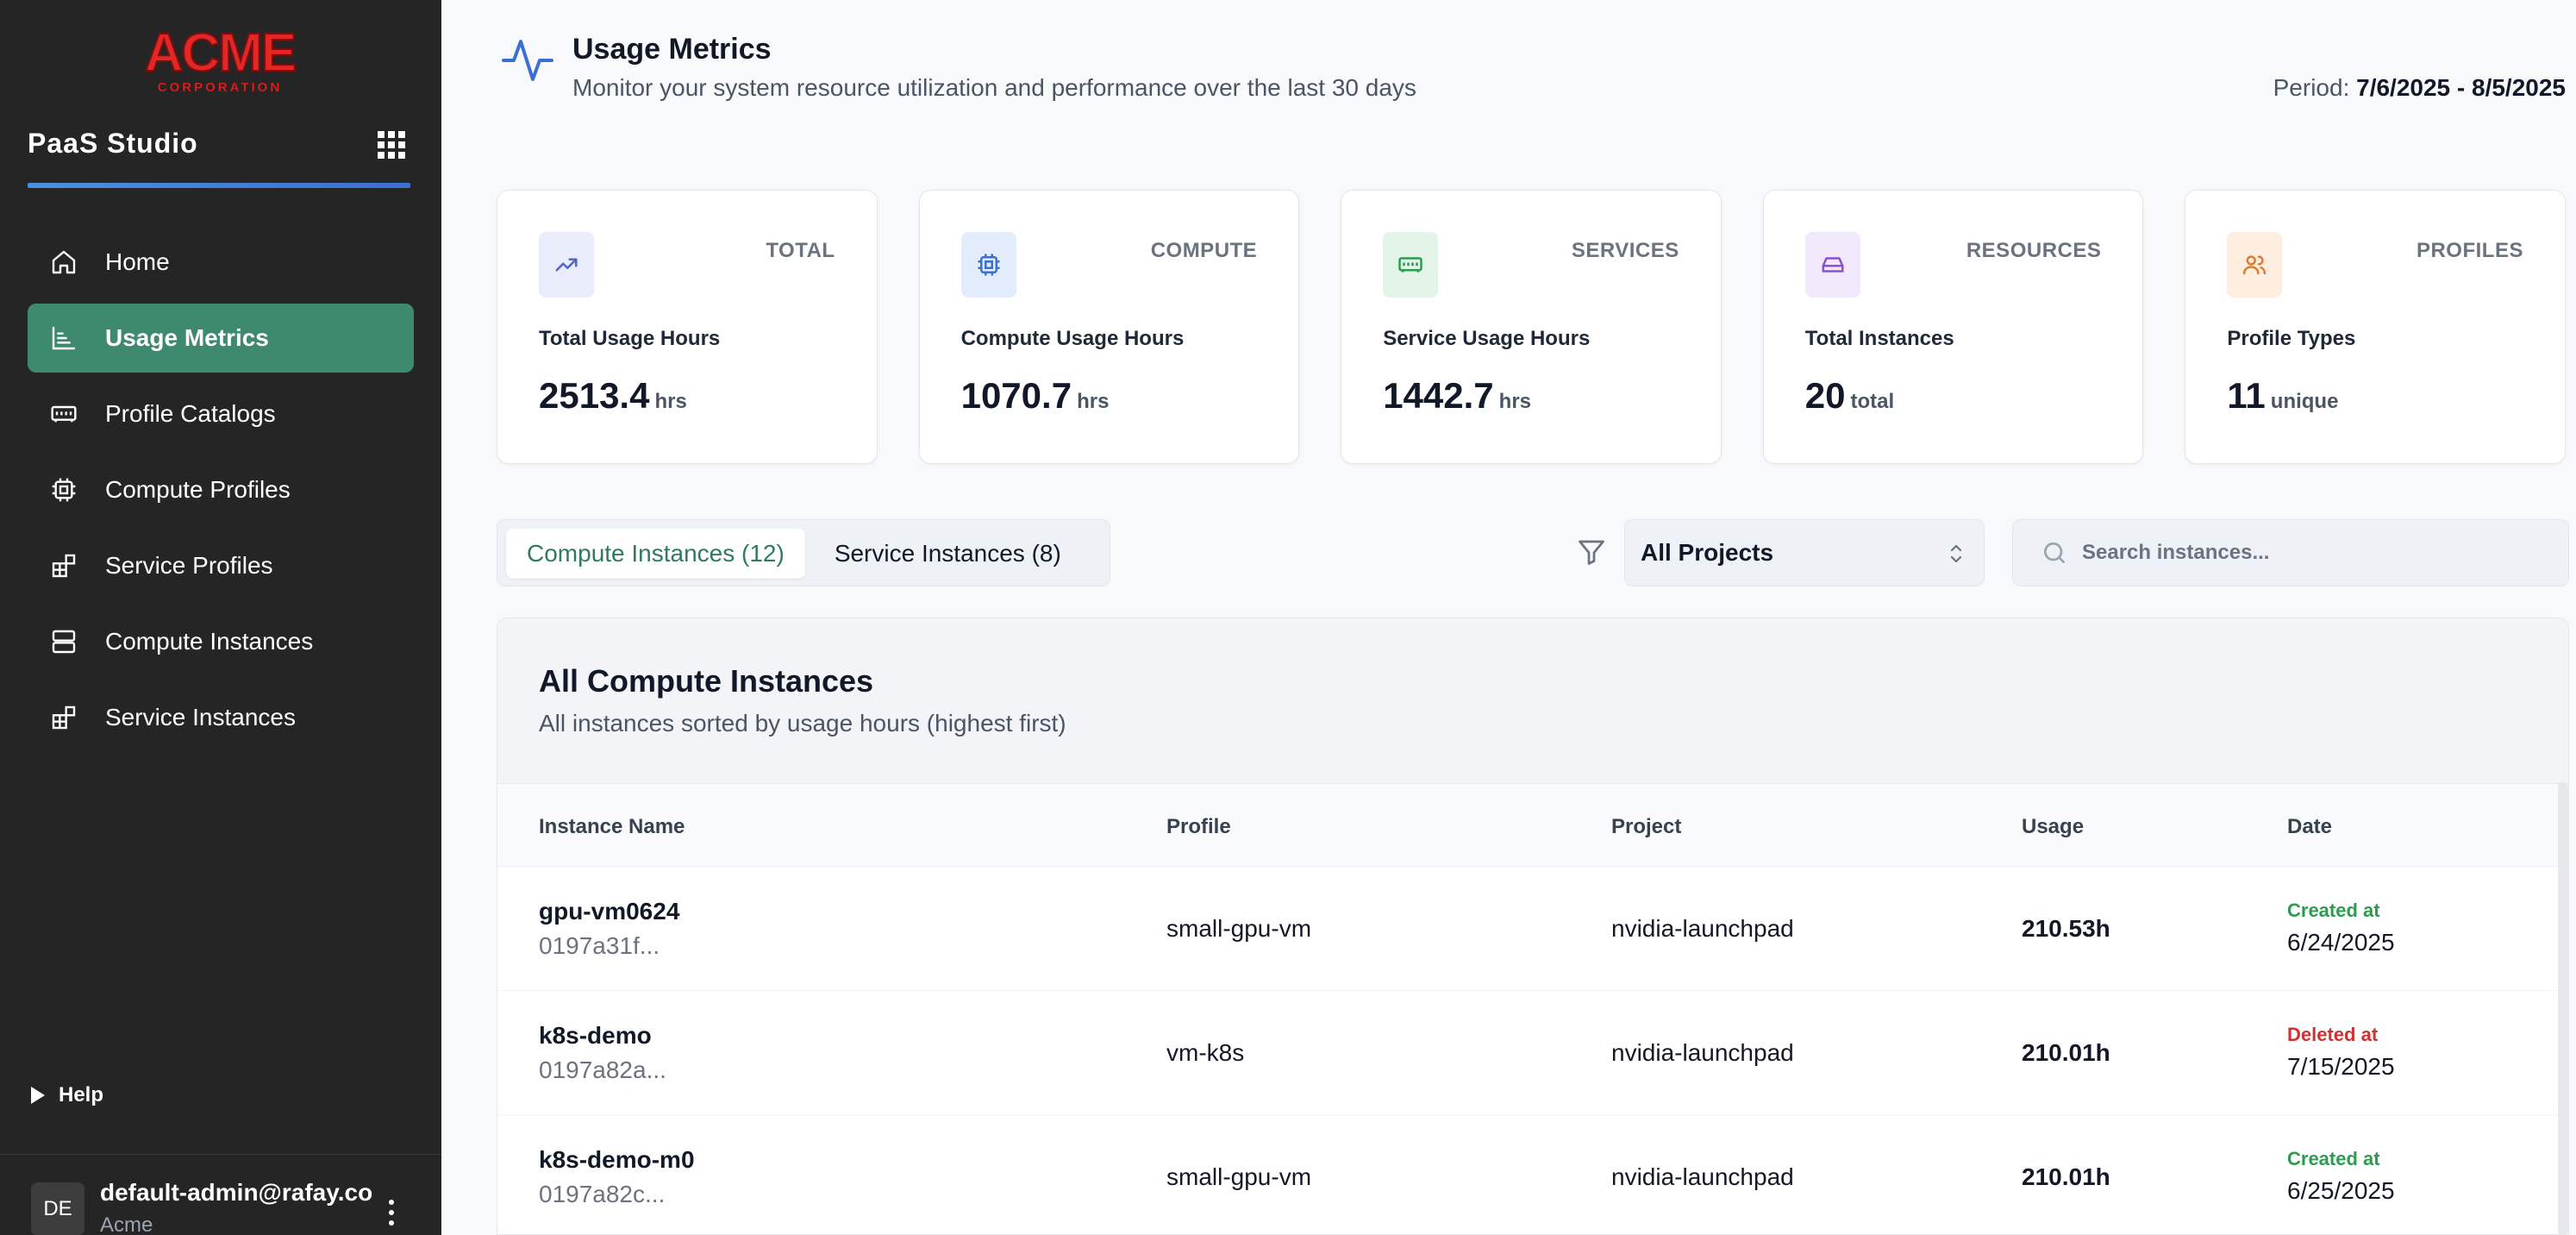 The image size is (2576, 1235). What do you see at coordinates (187, 337) in the screenshot?
I see `sidebar-item-label: Usage Metrics` at bounding box center [187, 337].